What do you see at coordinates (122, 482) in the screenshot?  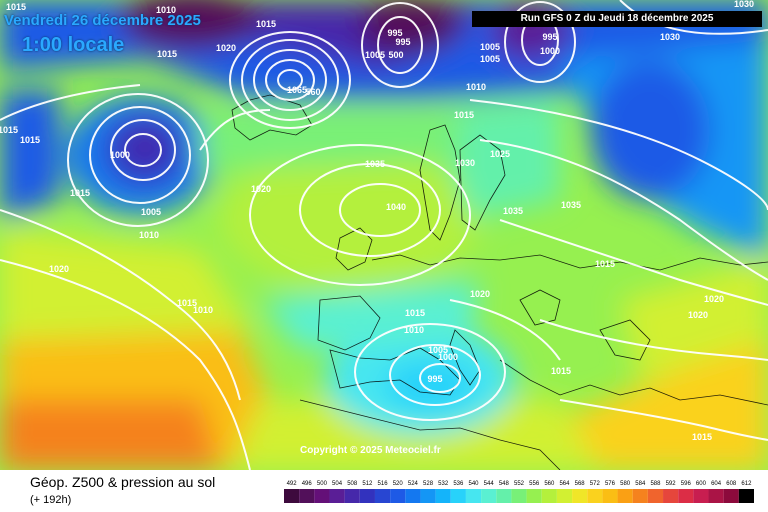 I see `chart-title: Géop. Z500 & pression au sol` at bounding box center [122, 482].